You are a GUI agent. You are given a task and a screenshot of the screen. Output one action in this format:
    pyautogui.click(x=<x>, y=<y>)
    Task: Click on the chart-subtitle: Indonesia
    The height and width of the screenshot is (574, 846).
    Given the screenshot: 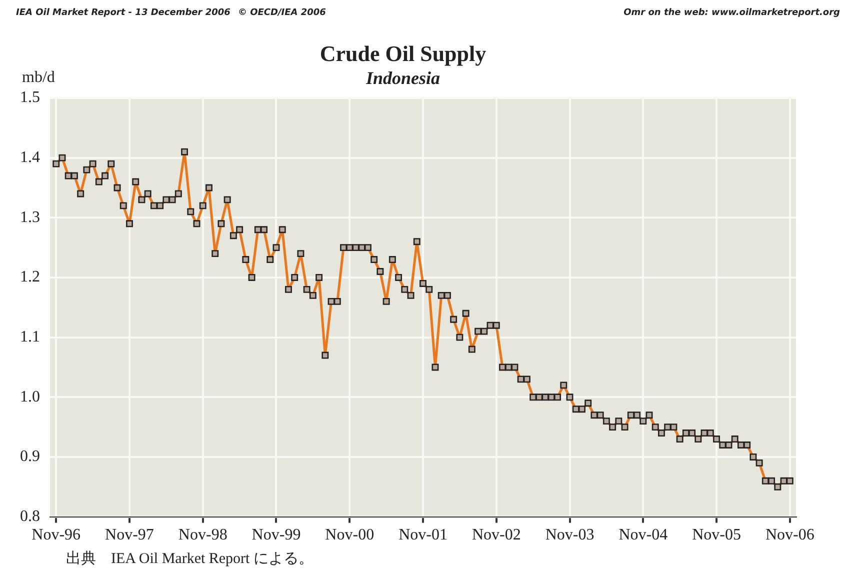 What is the action you would take?
    pyautogui.click(x=402, y=78)
    